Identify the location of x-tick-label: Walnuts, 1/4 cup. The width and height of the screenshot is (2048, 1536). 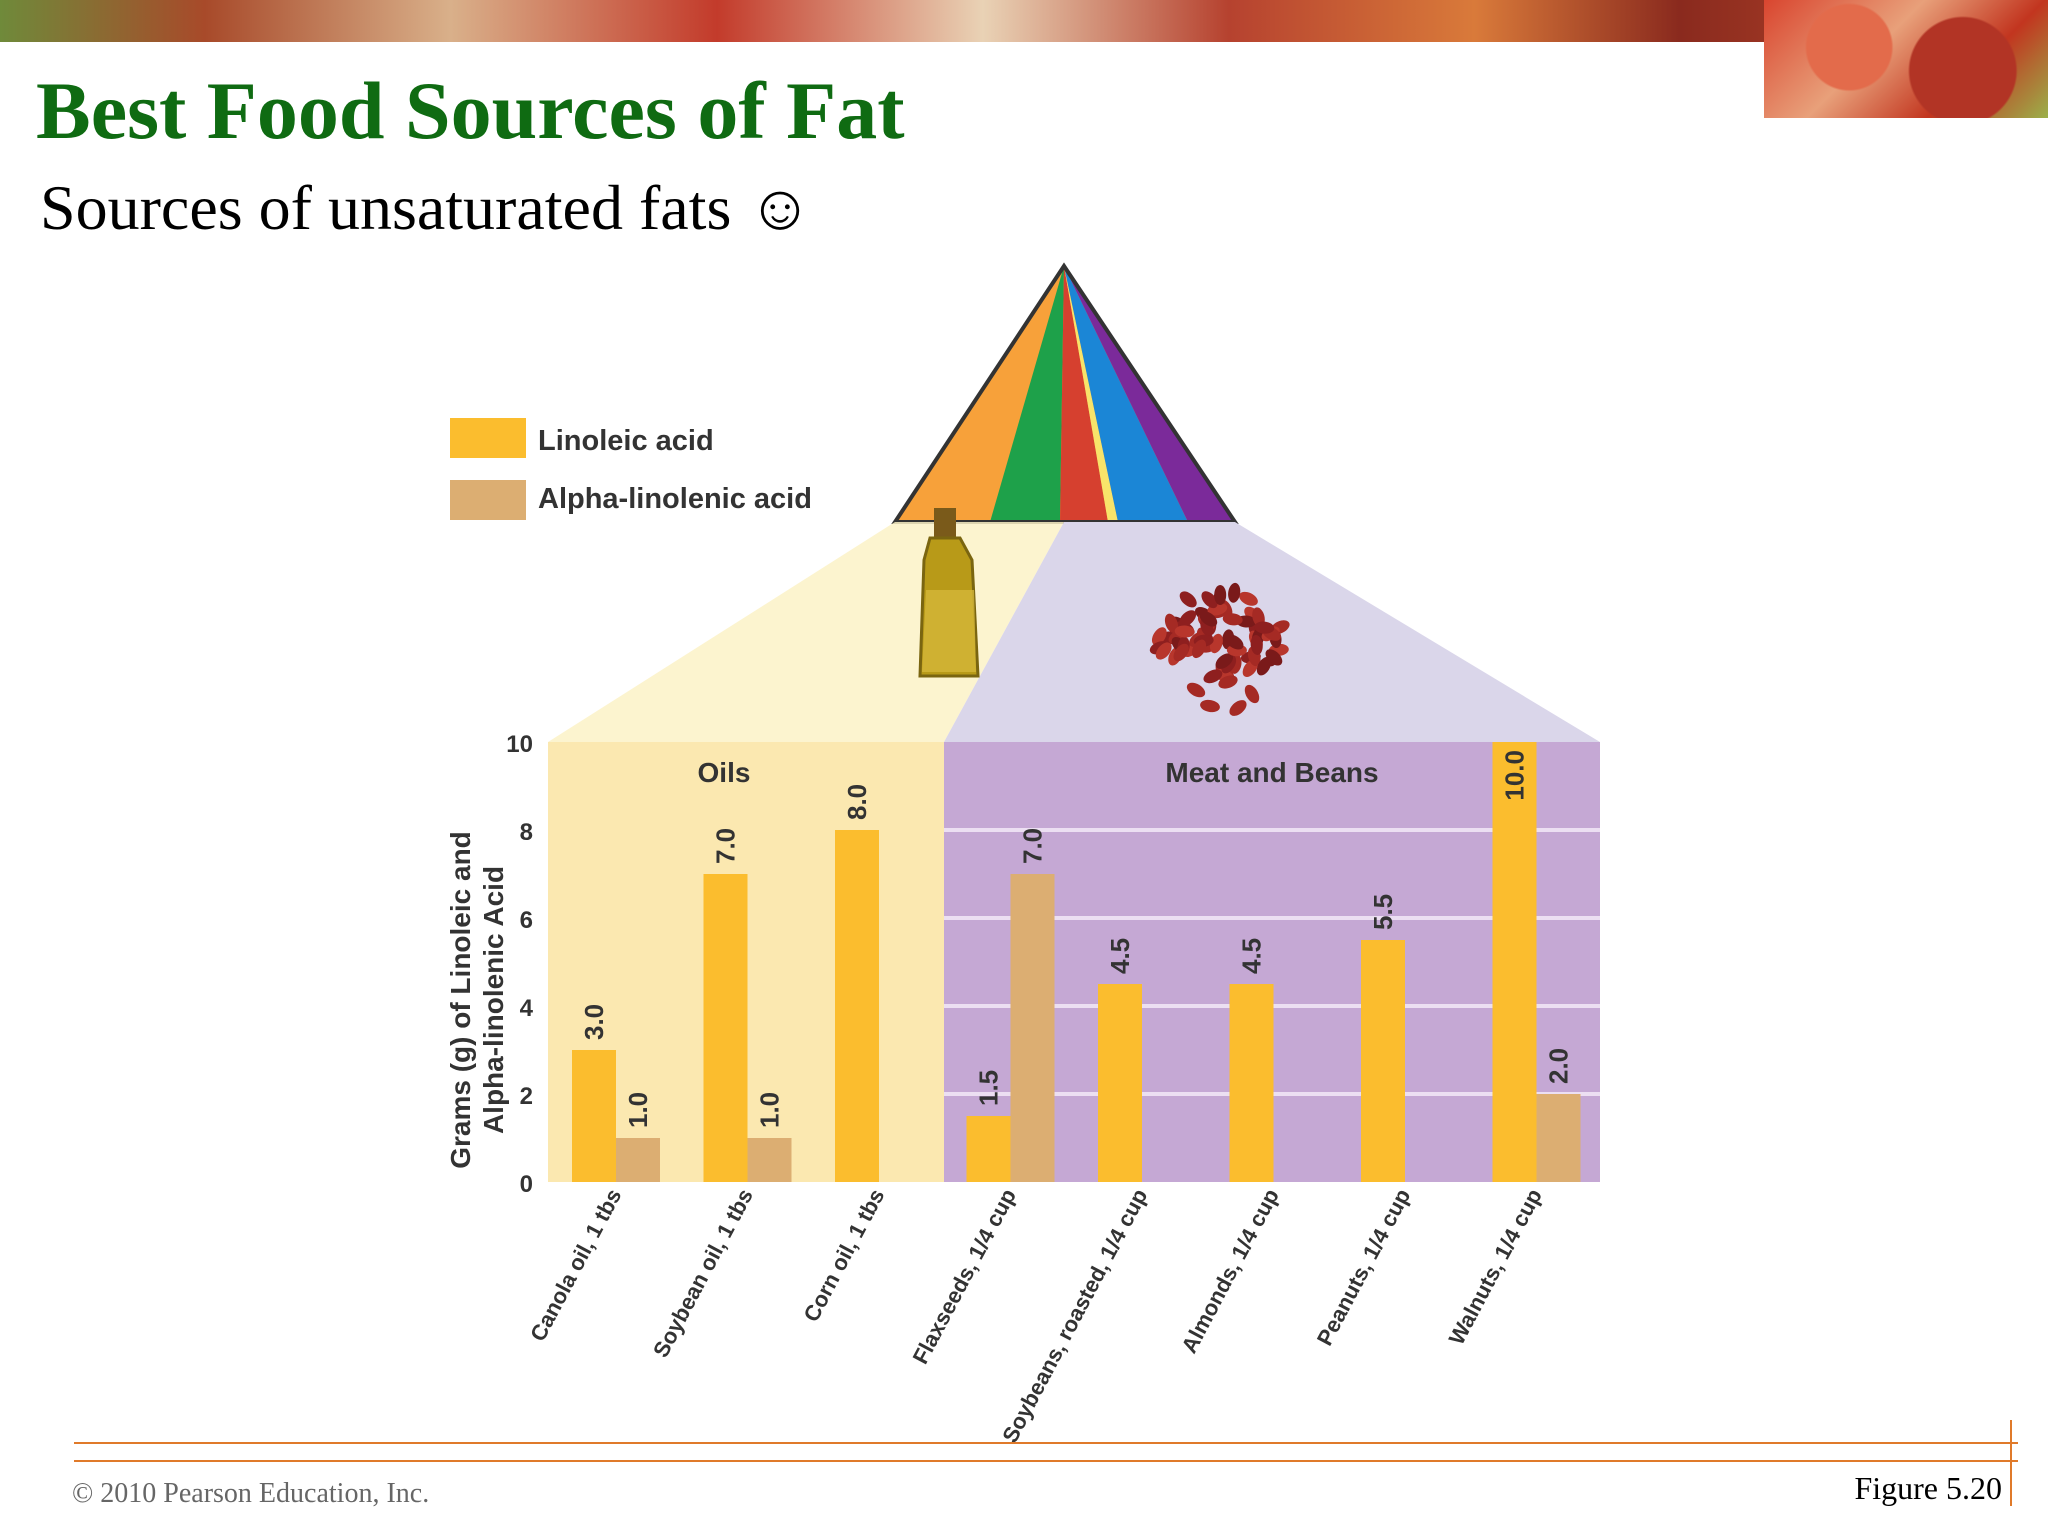
(1495, 1267).